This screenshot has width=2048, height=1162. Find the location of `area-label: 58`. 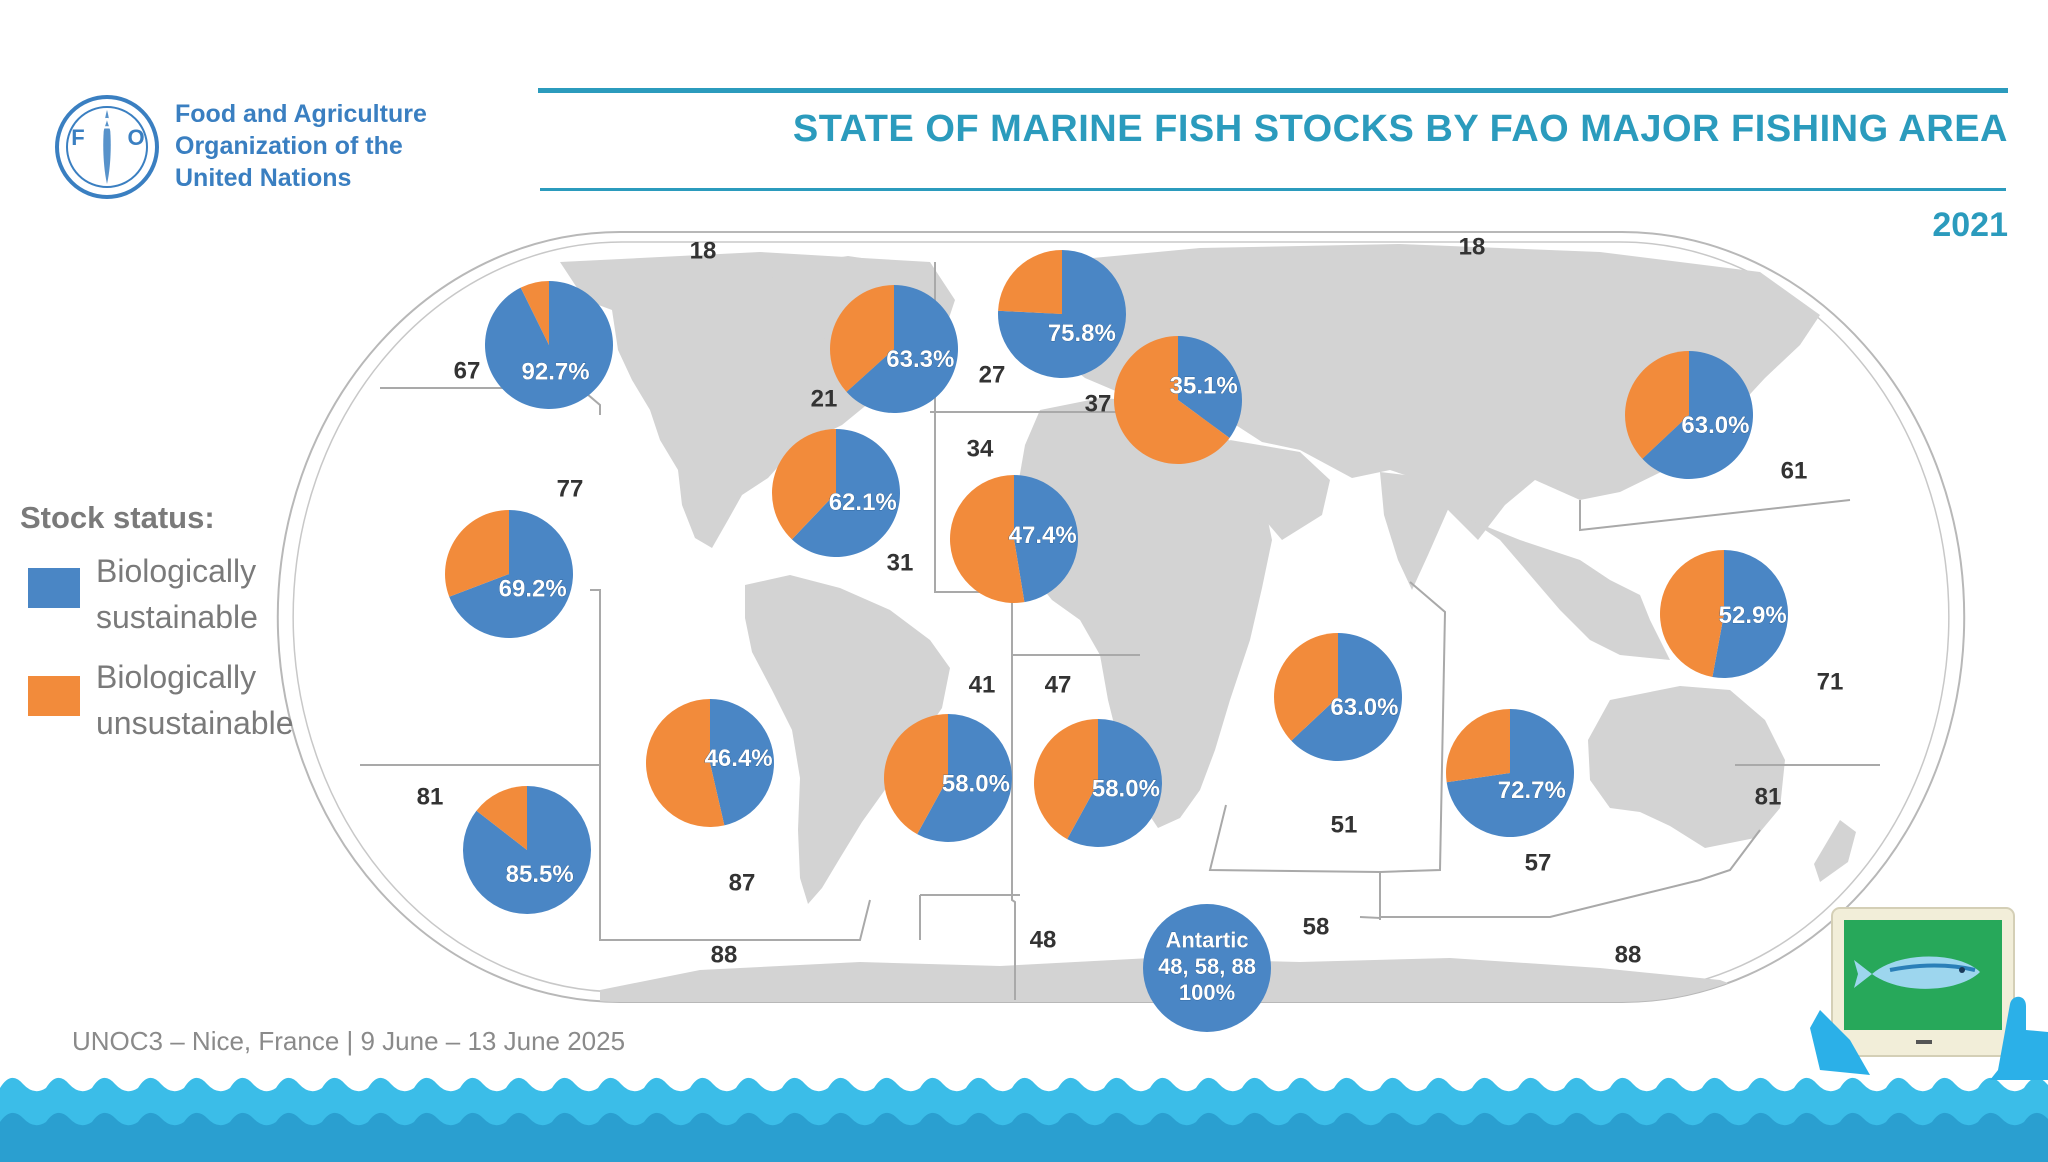

area-label: 58 is located at coordinates (1316, 926).